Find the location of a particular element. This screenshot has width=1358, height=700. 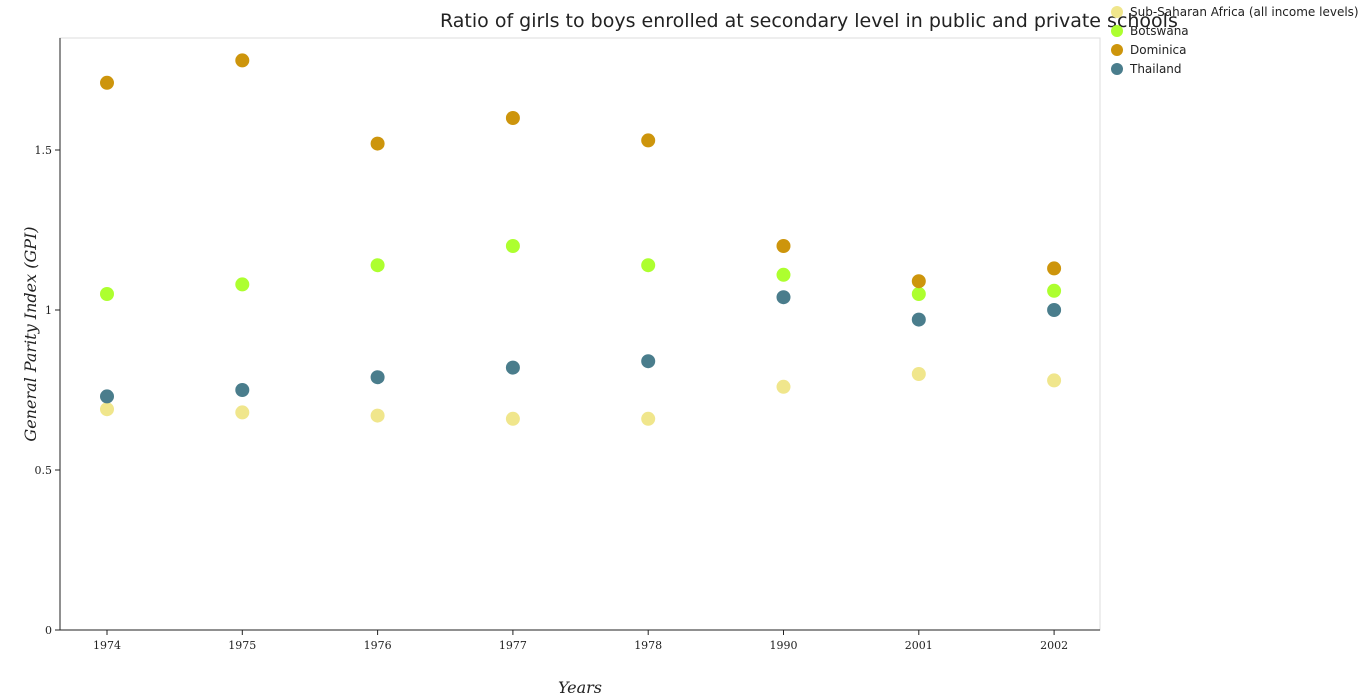

x-tick-label: 2002 is located at coordinates (1054, 645).